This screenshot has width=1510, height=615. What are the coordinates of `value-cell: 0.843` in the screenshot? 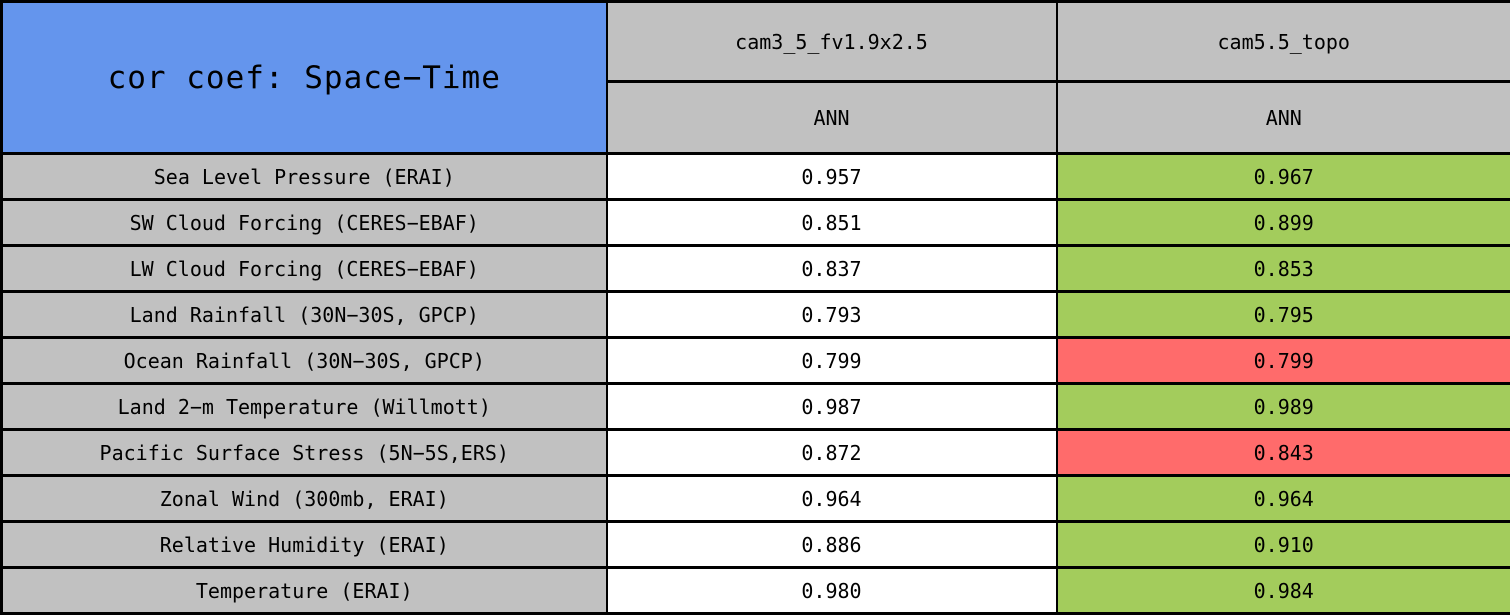 It's located at (1283, 453).